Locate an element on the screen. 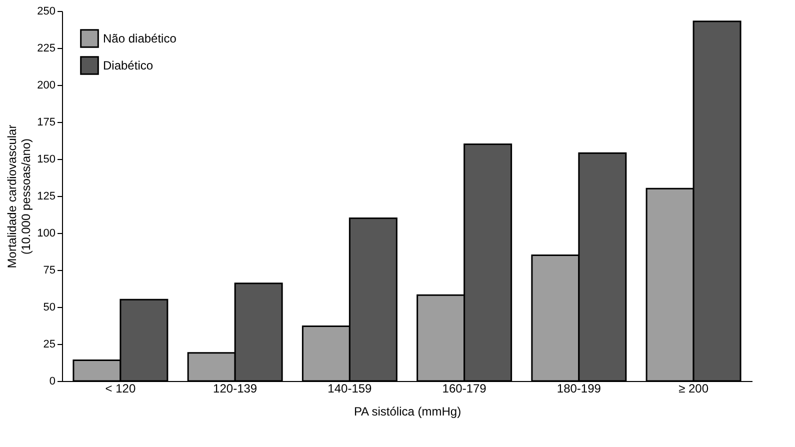  x-axis-title: PA sistólica (mmHg) is located at coordinates (408, 411).